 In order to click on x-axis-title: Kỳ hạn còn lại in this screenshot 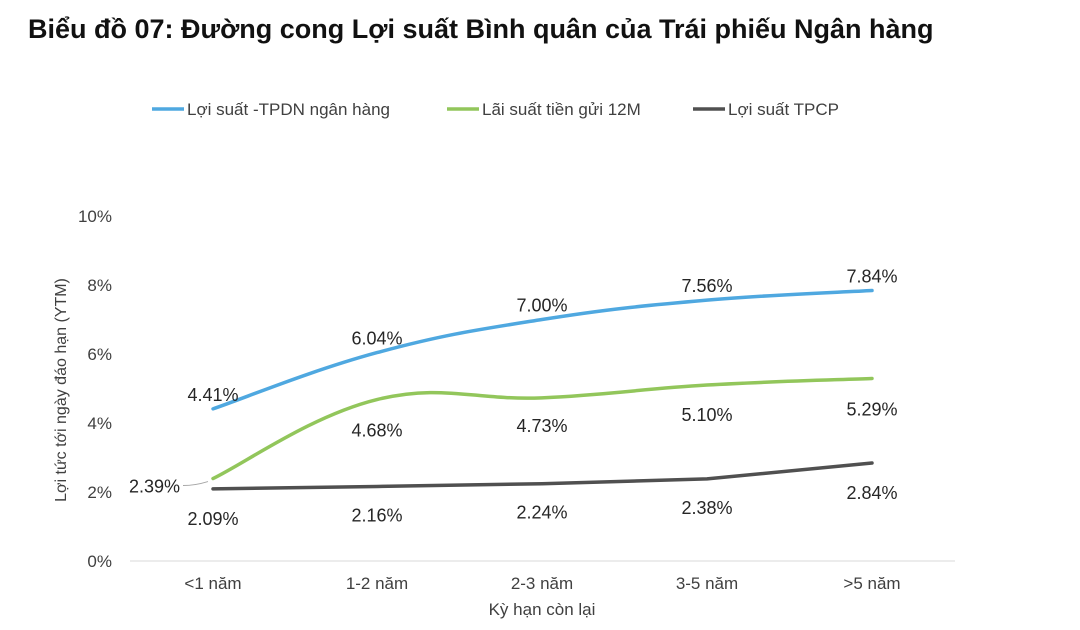, I will do `click(542, 609)`.